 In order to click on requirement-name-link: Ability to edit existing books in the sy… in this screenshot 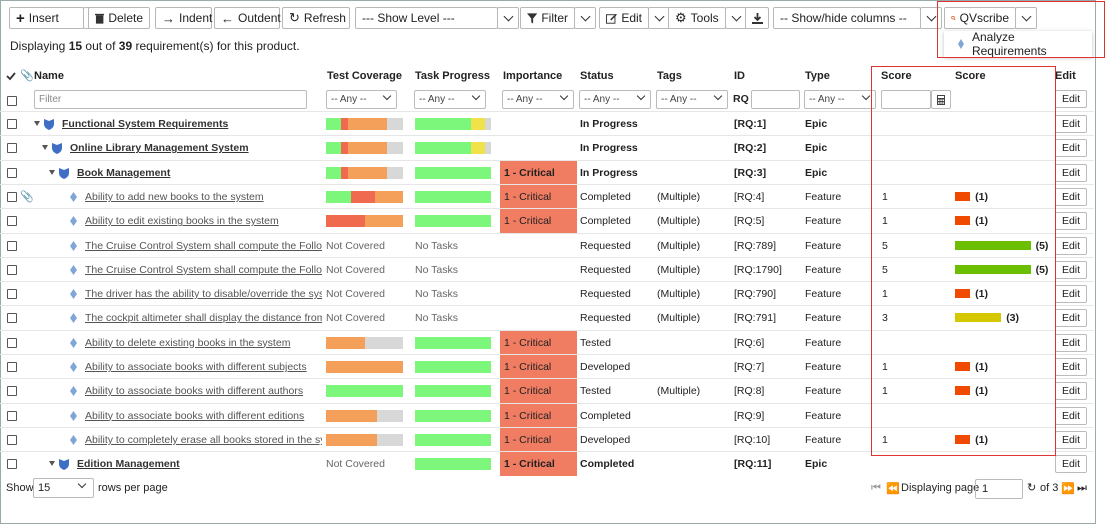, I will do `click(182, 221)`.